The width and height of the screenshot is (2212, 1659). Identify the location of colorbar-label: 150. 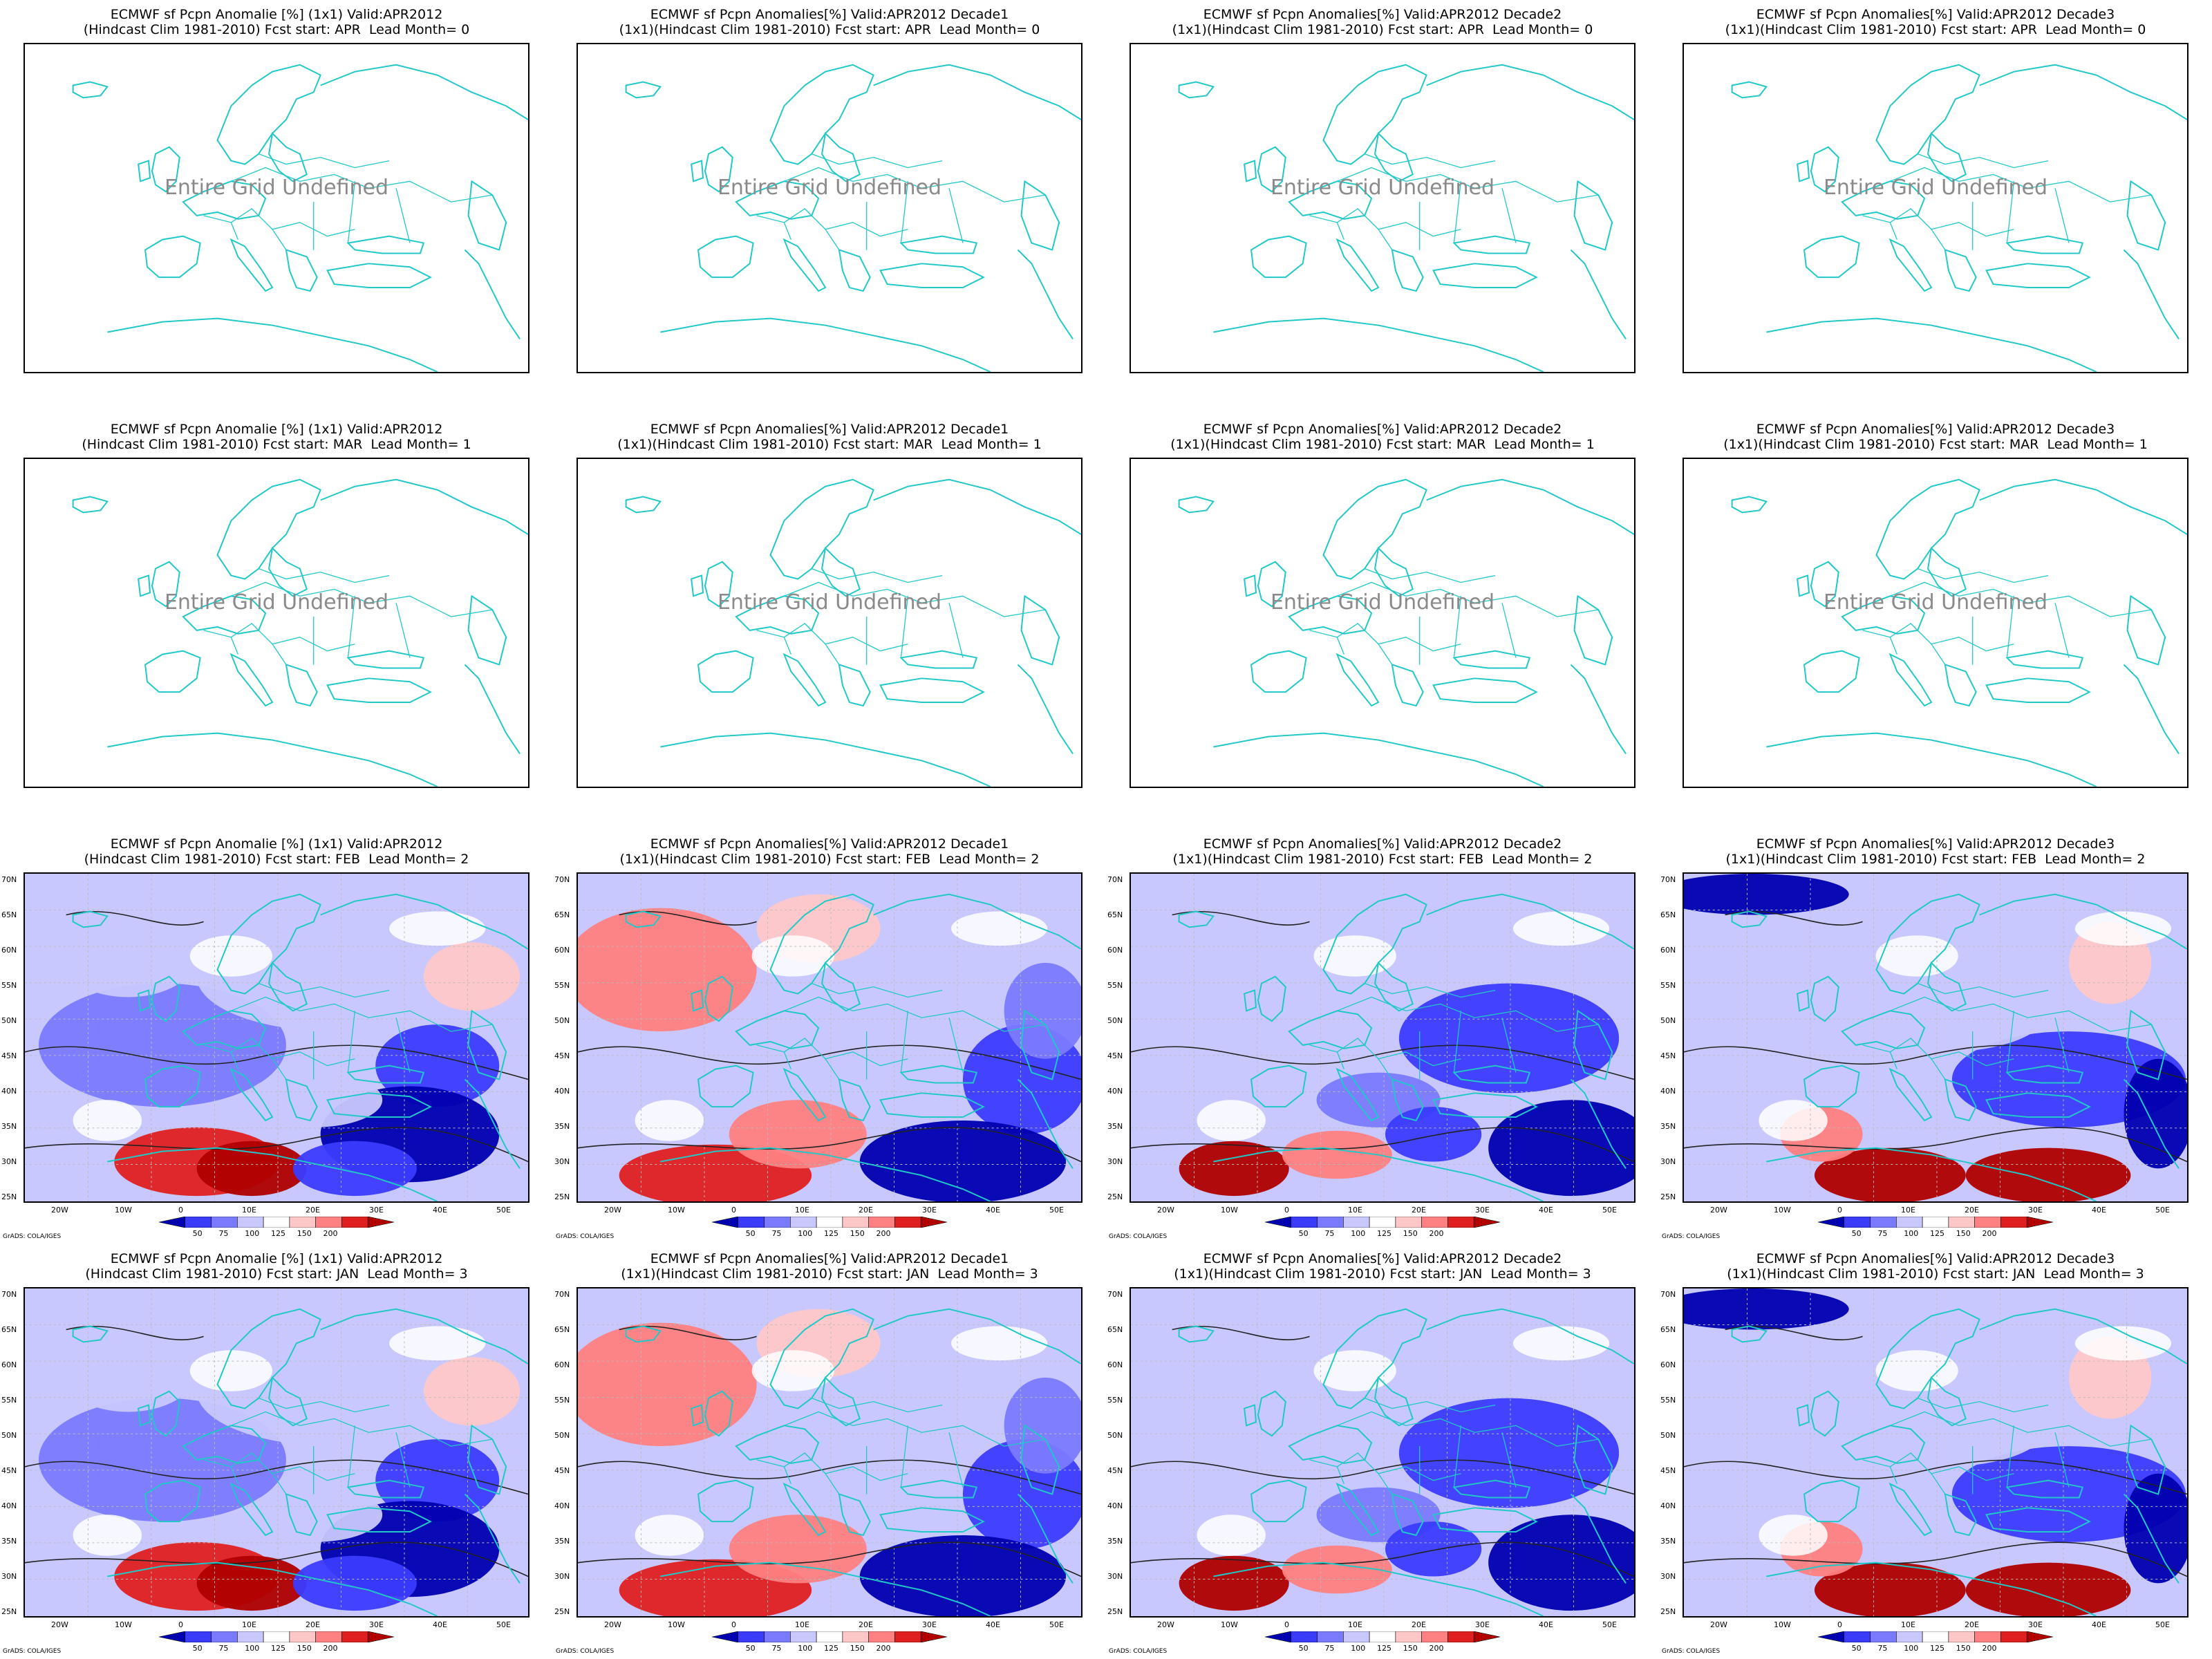
(857, 1234).